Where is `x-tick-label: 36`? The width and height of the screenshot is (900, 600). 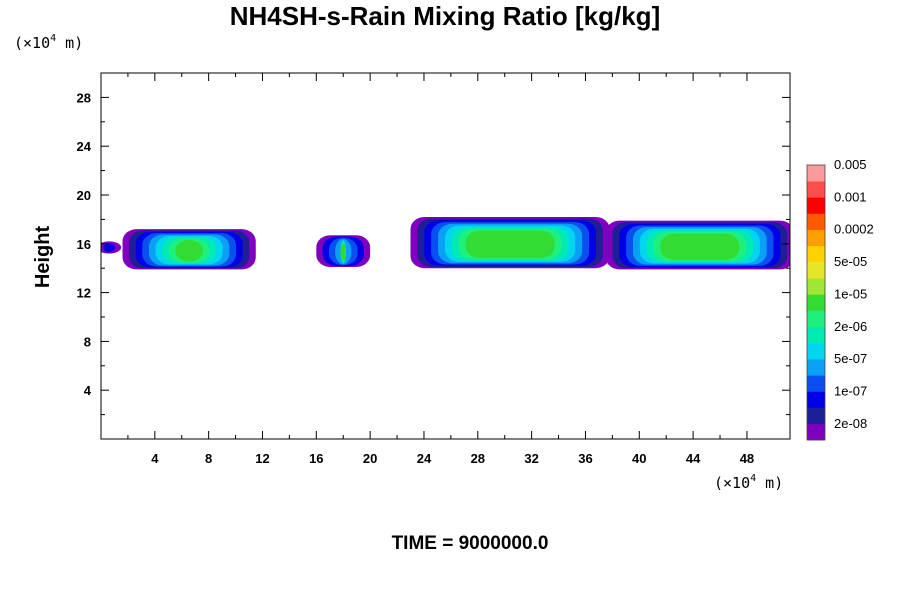 x-tick-label: 36 is located at coordinates (585, 458).